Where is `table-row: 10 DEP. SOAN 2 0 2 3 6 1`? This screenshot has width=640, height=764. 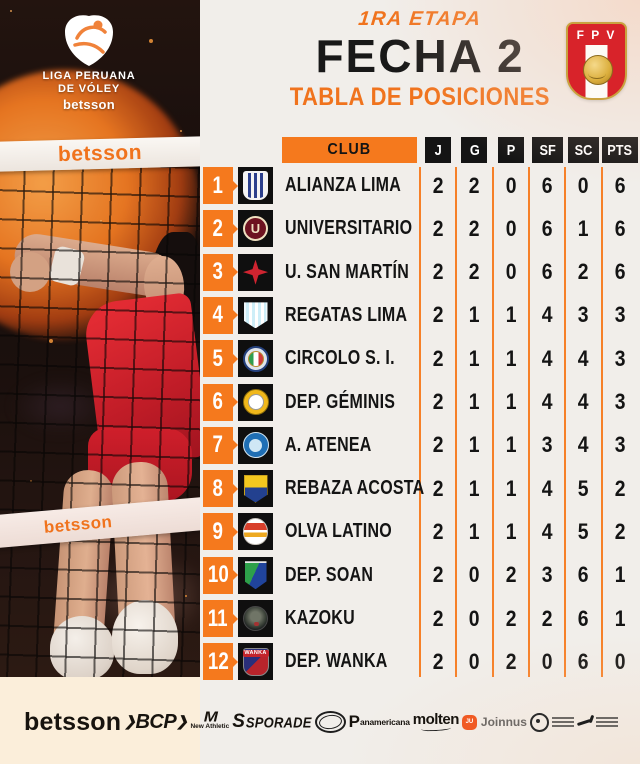
table-row: 10 DEP. SOAN 2 0 2 3 6 1 is located at coordinates (421, 575).